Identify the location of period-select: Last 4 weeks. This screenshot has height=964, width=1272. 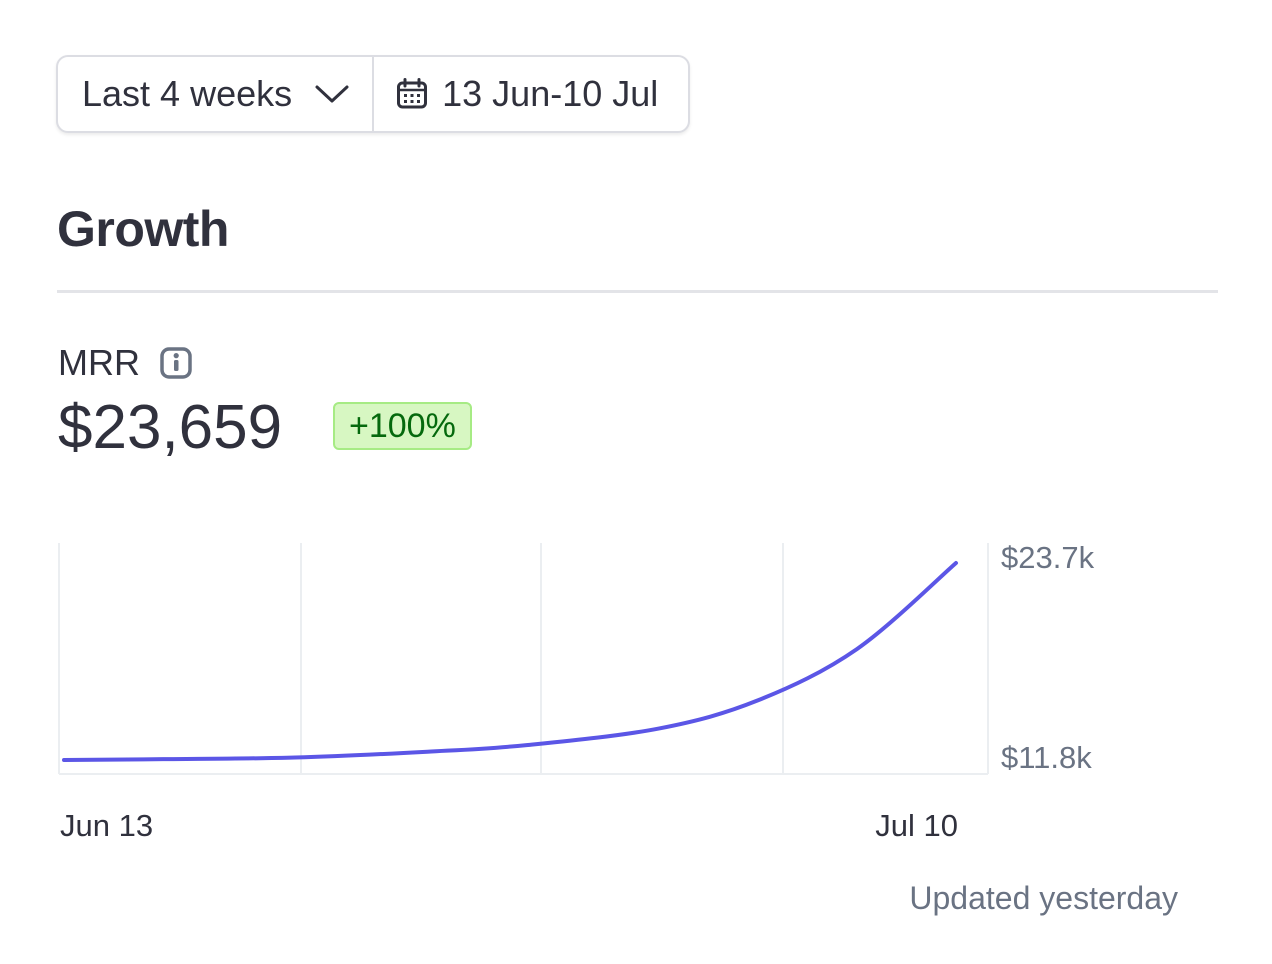
(216, 94).